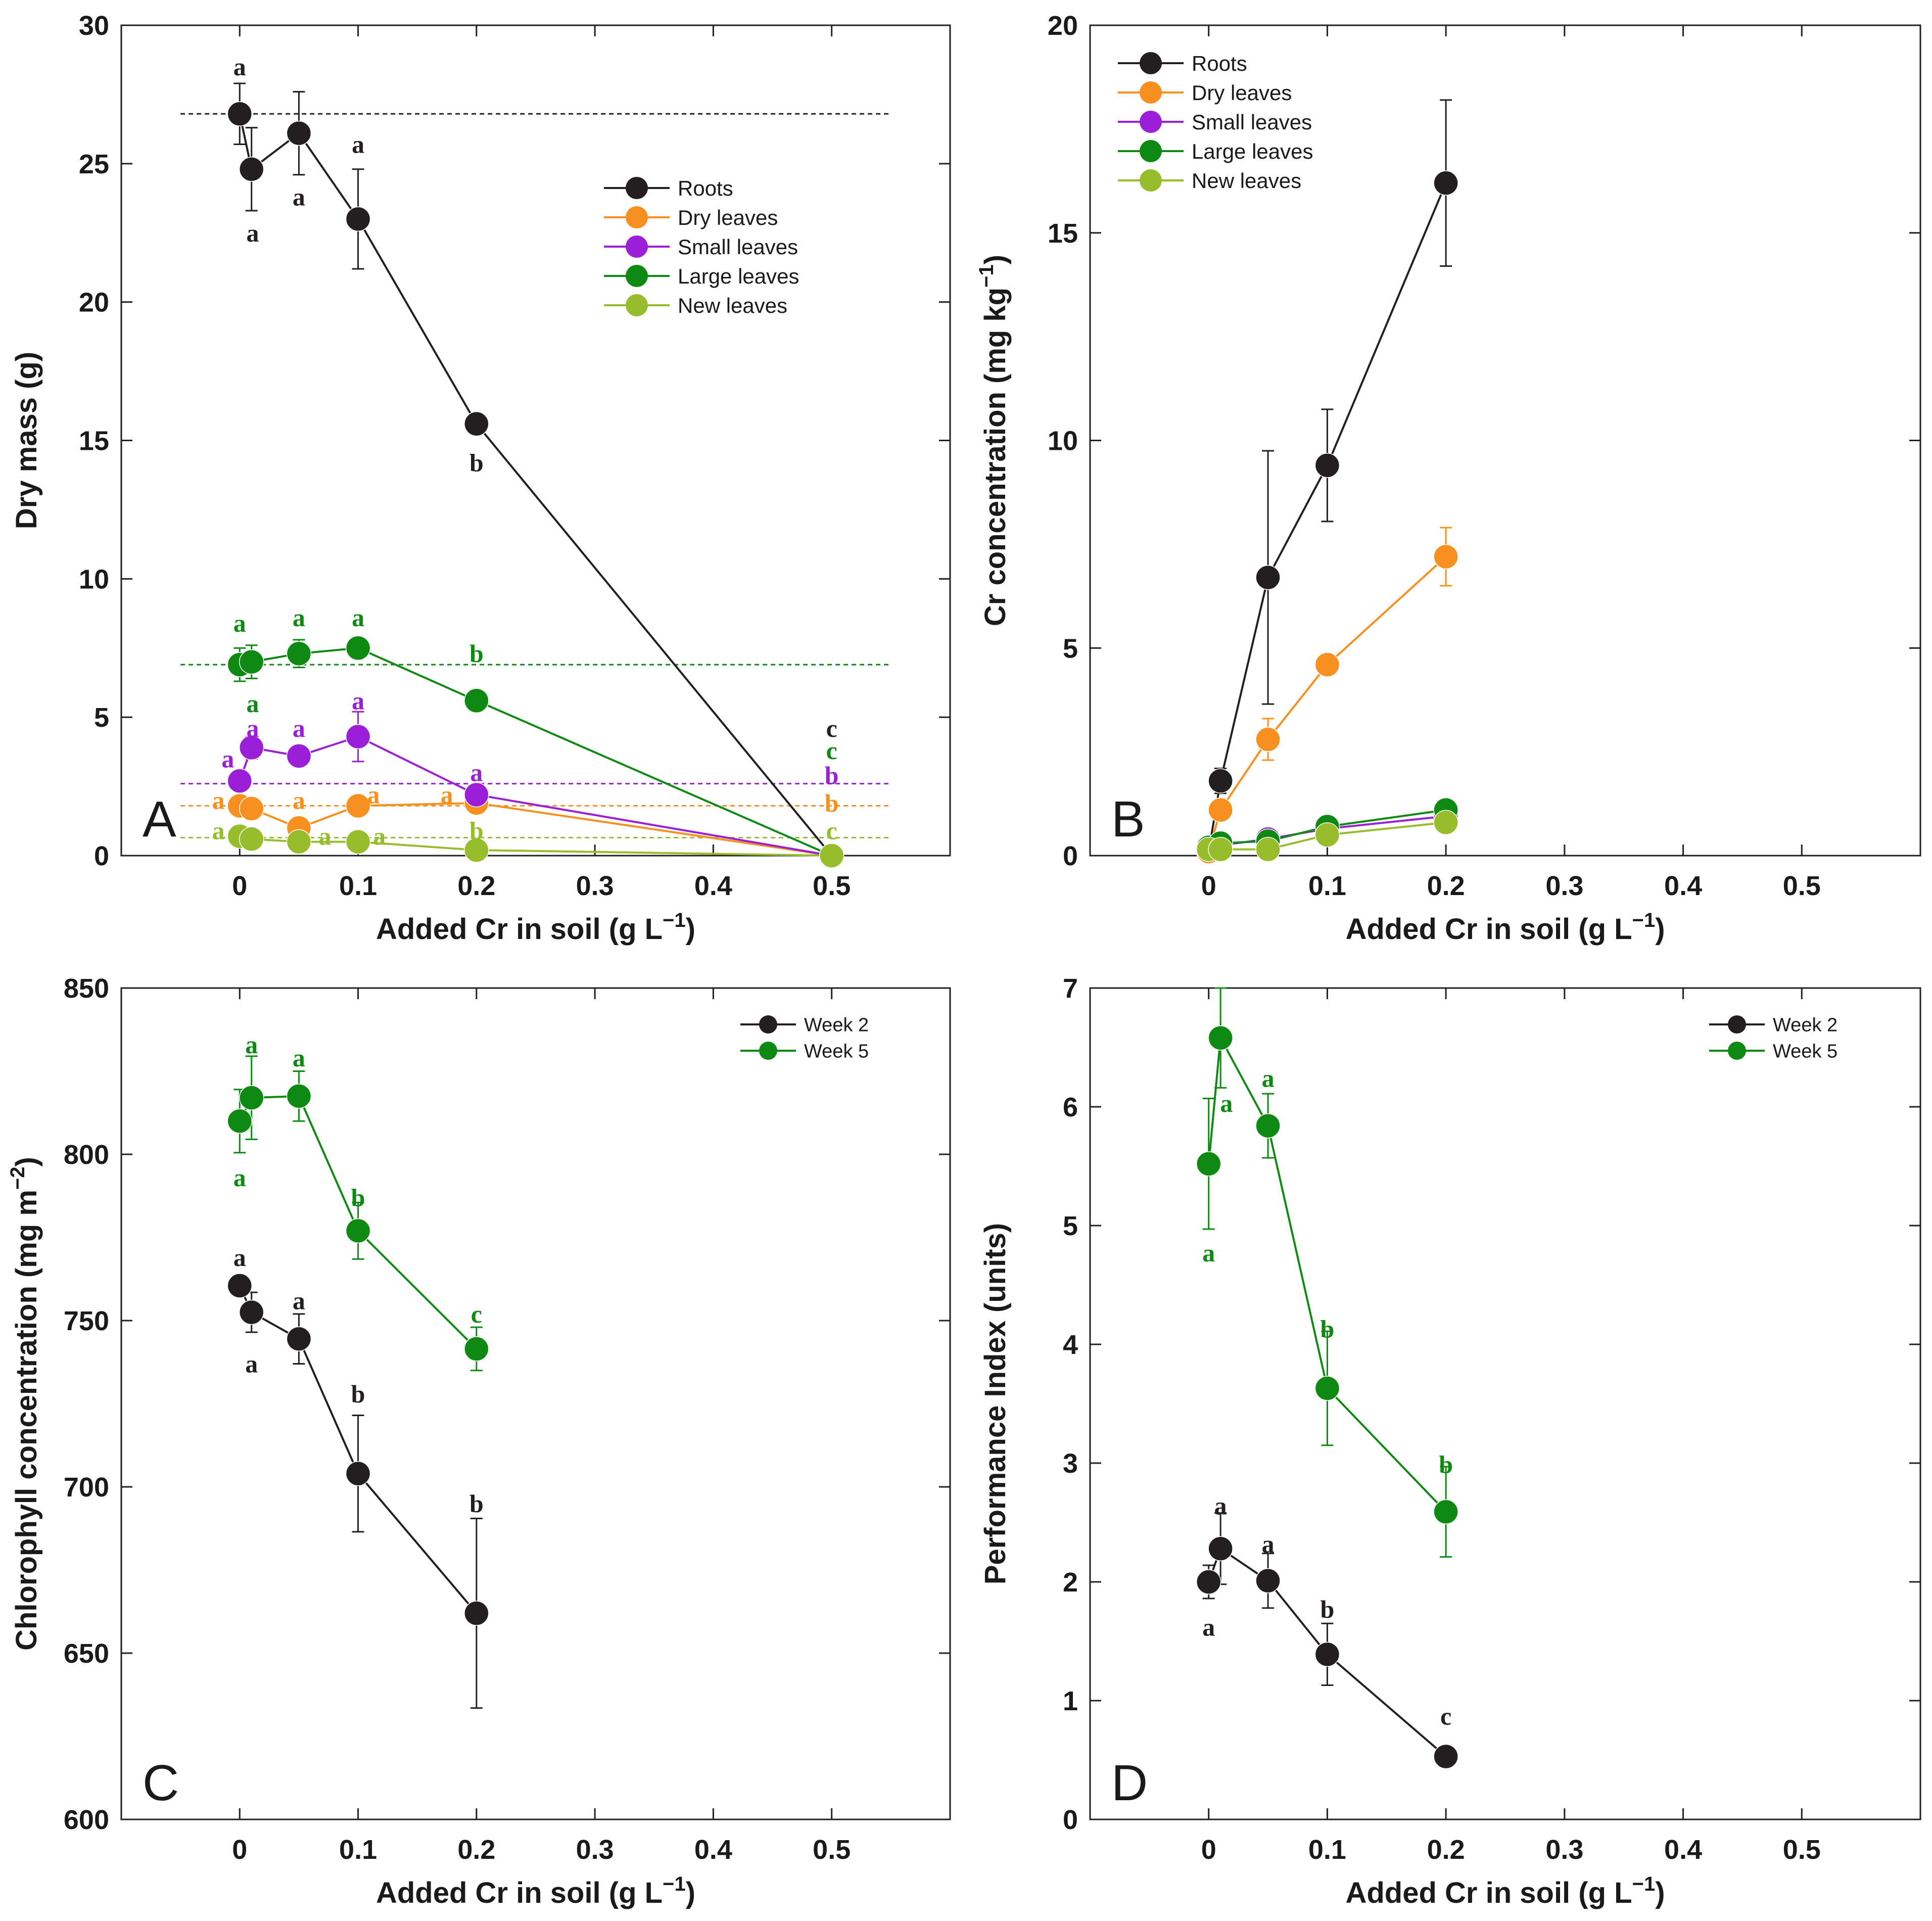 The height and width of the screenshot is (1921, 1932). Describe the element at coordinates (159, 819) in the screenshot. I see `panel-letter: A` at that location.